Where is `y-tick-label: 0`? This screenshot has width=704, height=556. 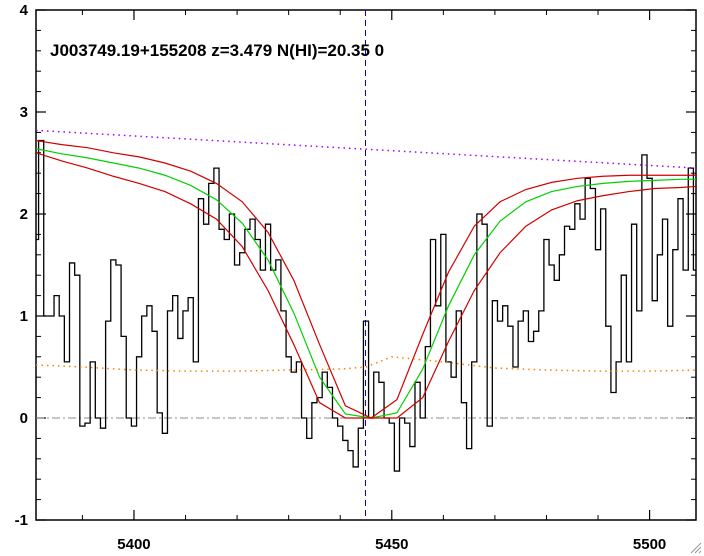
y-tick-label: 0 is located at coordinates (24, 418).